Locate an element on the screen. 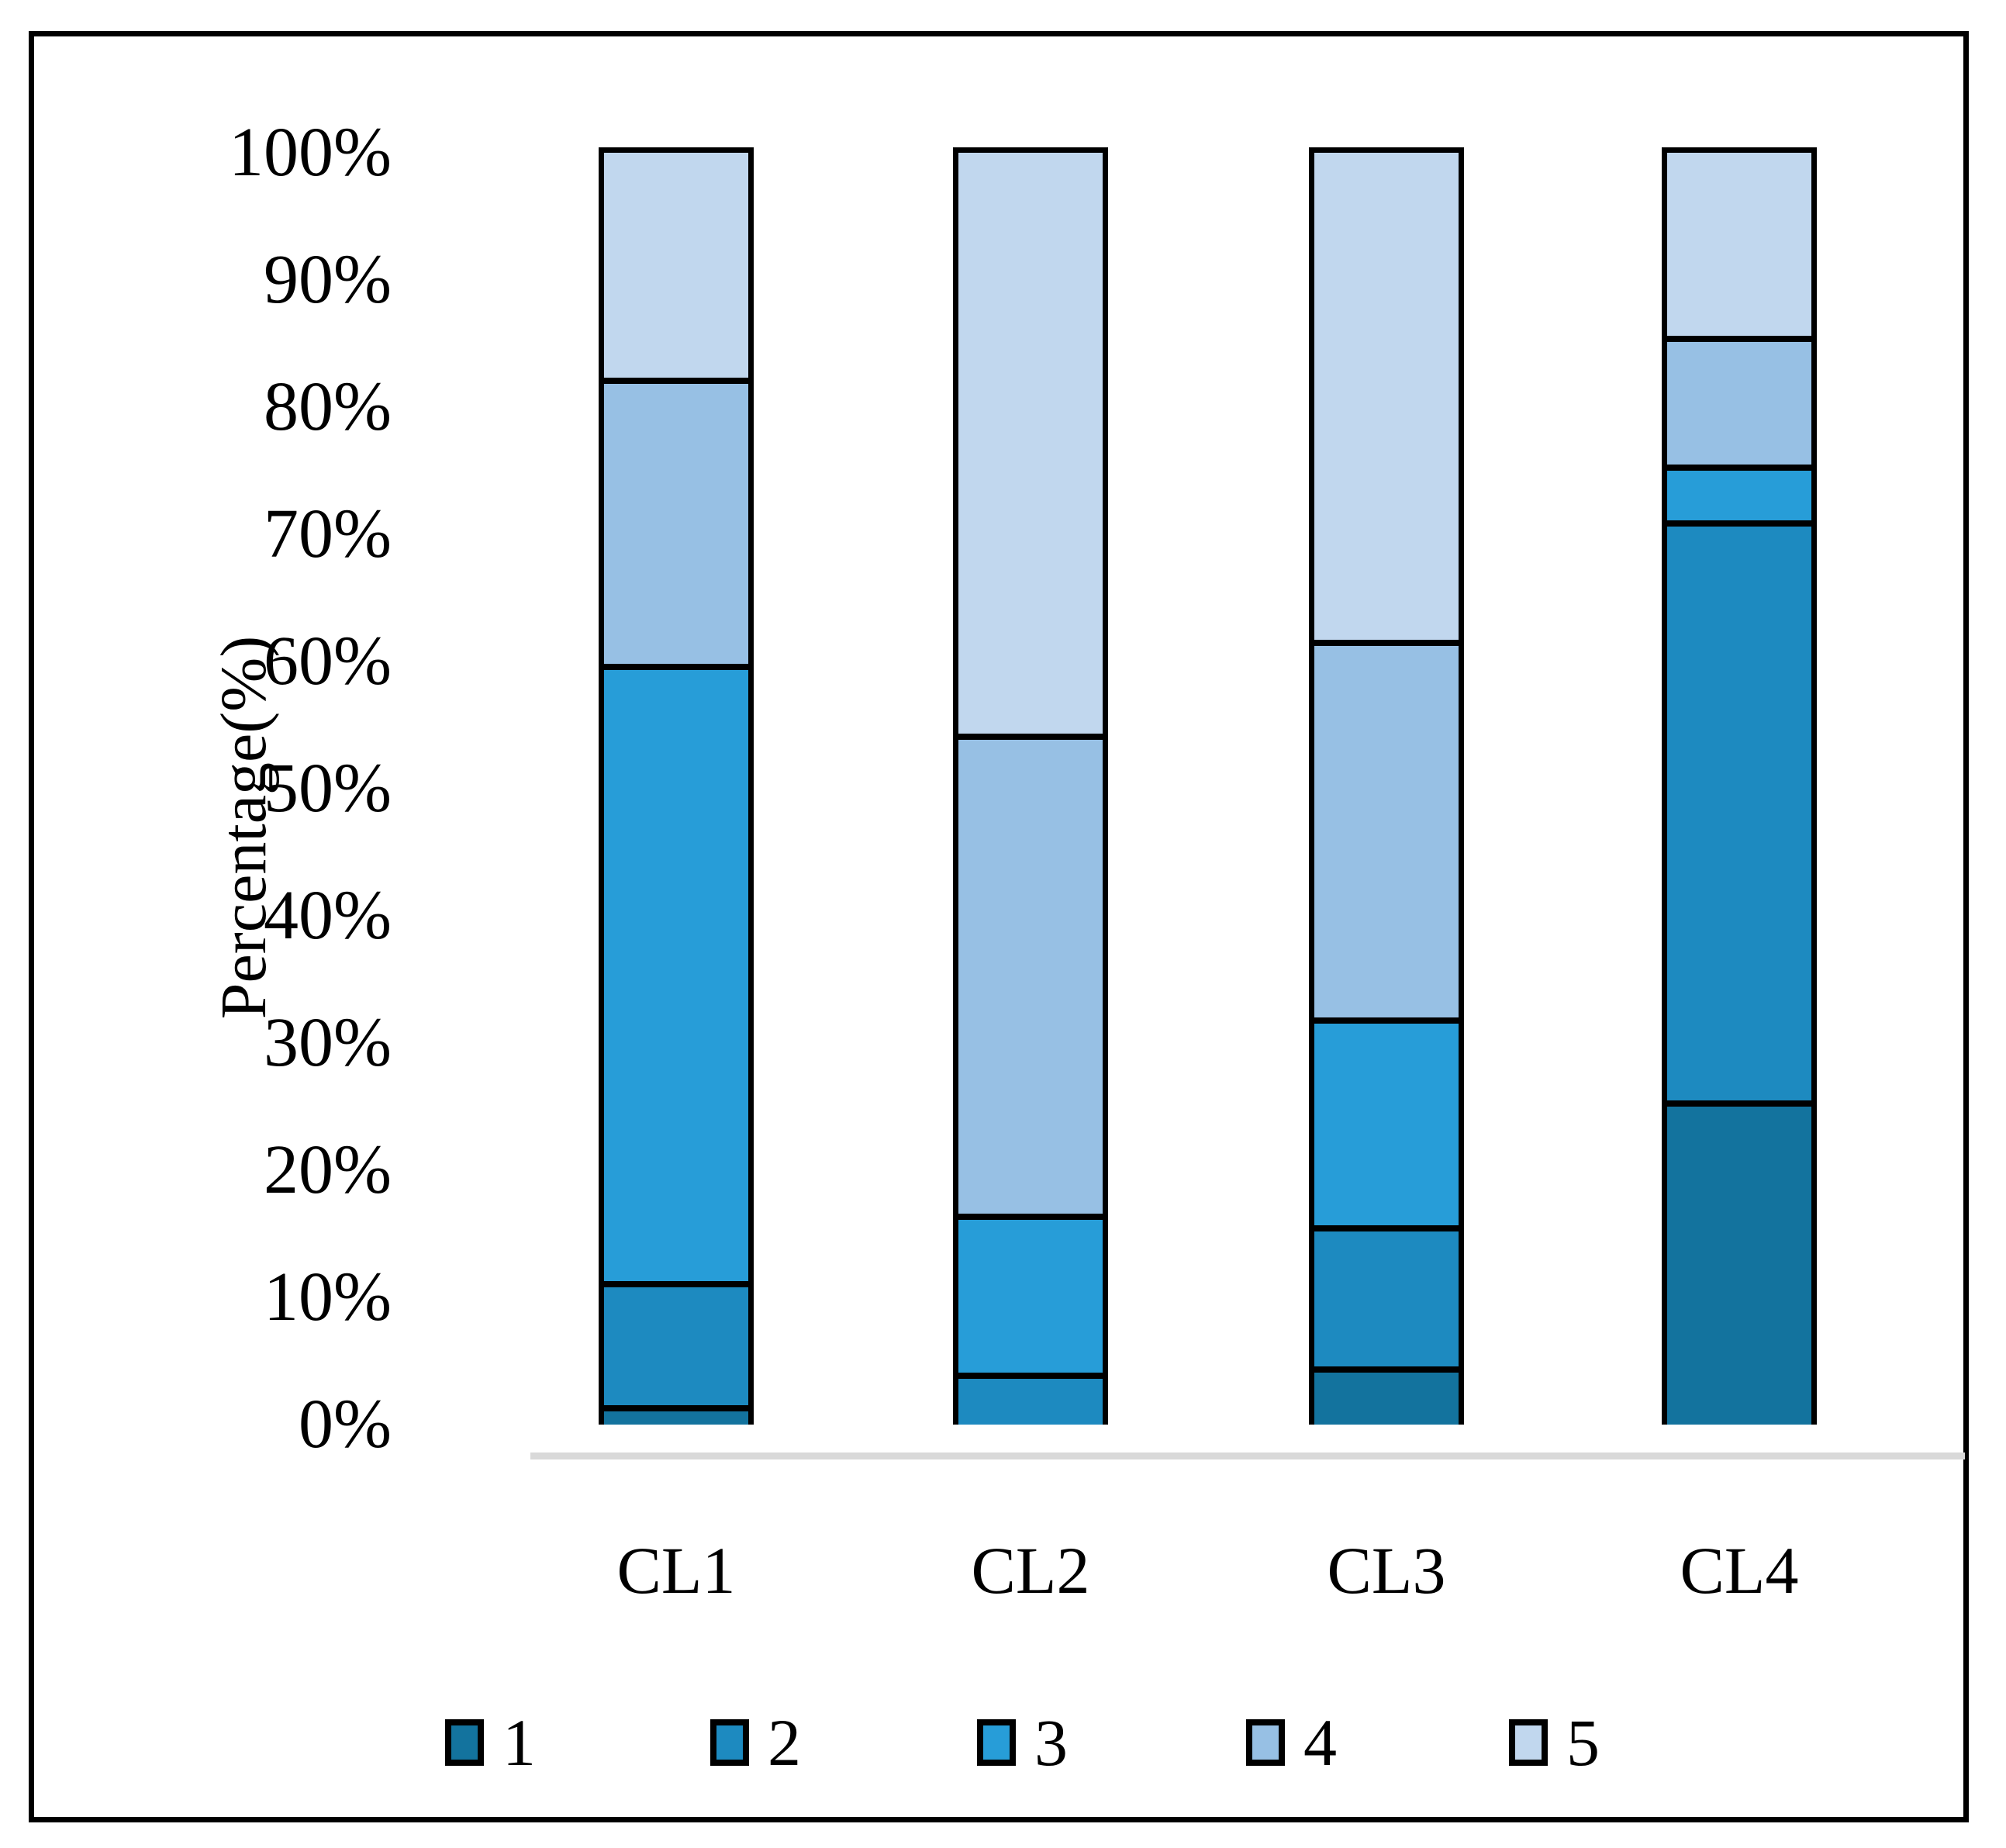 This screenshot has height=1848, width=2006. stacked-bar-CL4 is located at coordinates (1739, 786).